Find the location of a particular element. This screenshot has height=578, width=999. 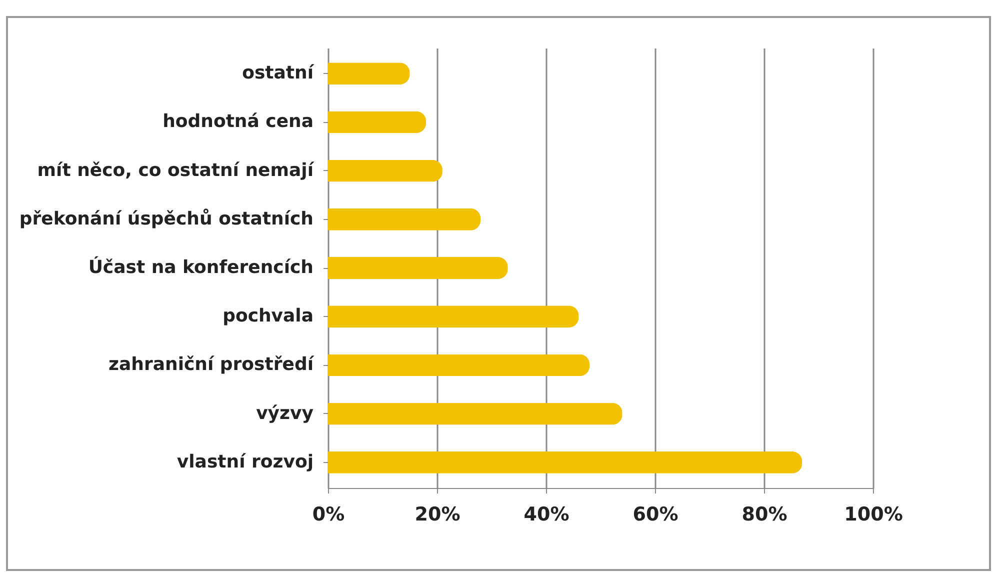

y-tick-label: výzvy is located at coordinates (285, 413).